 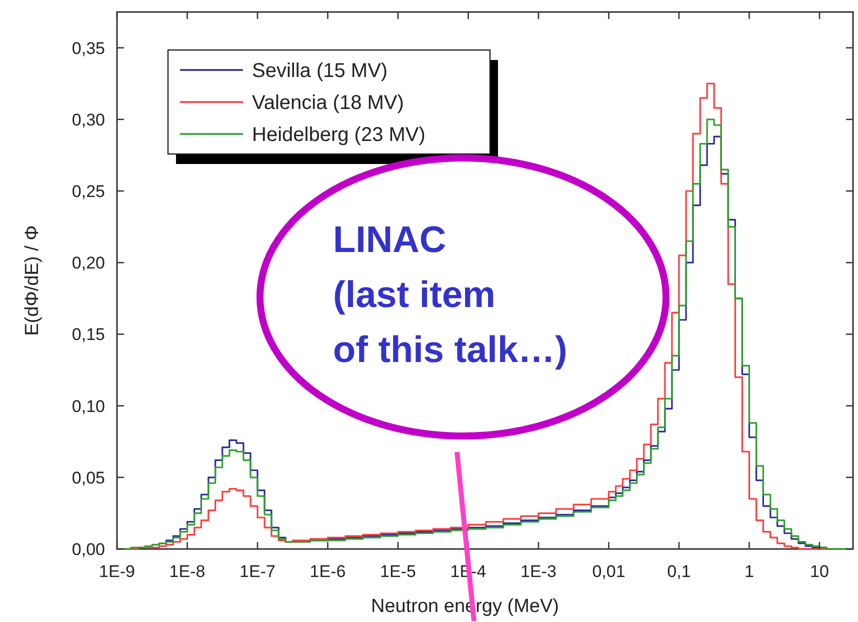 I want to click on y-tick-label: 0,10, so click(x=88, y=406).